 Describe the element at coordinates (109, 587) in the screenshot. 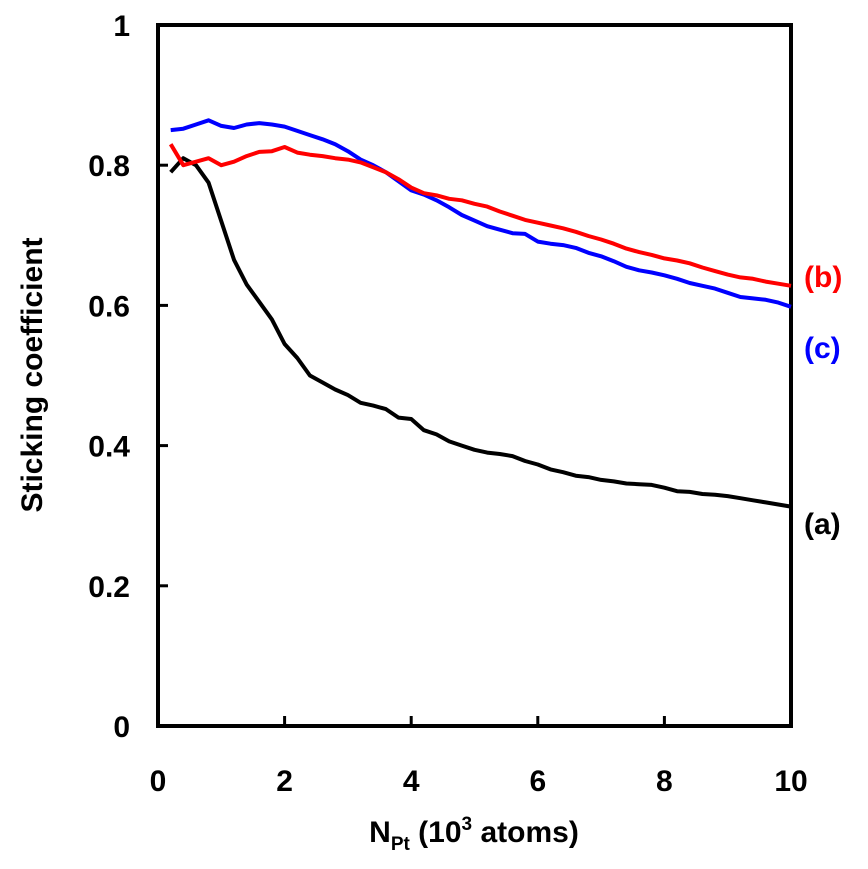

I see `y-tick-label: 0.2` at that location.